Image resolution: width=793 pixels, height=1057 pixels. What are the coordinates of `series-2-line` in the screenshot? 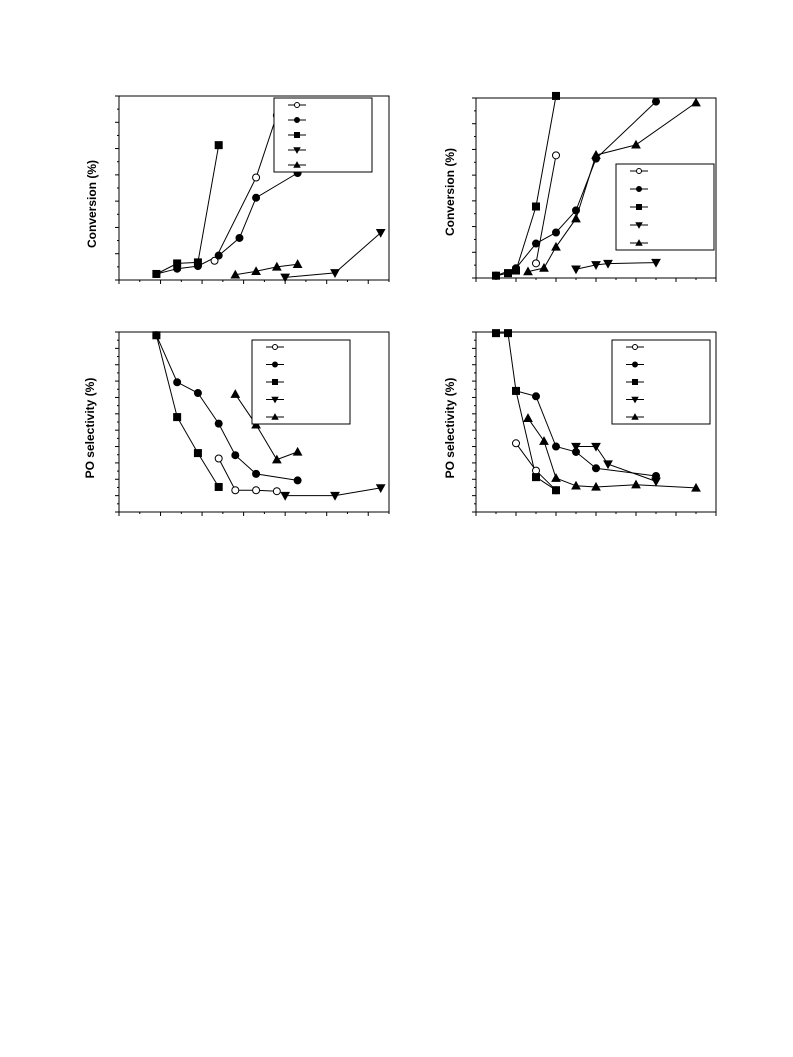 It's located at (227, 223).